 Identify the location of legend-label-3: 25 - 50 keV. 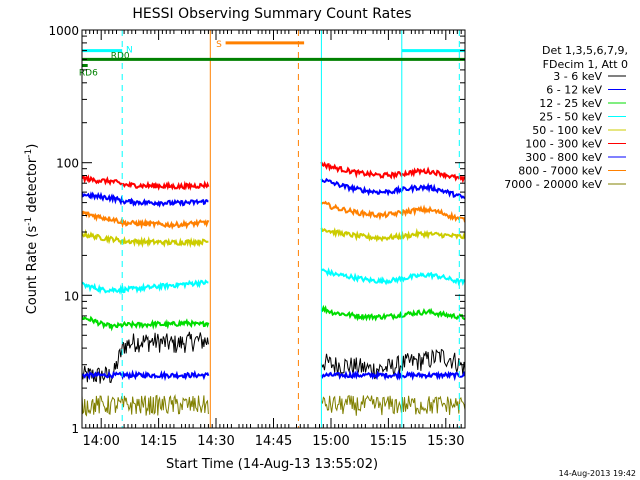
(570, 117).